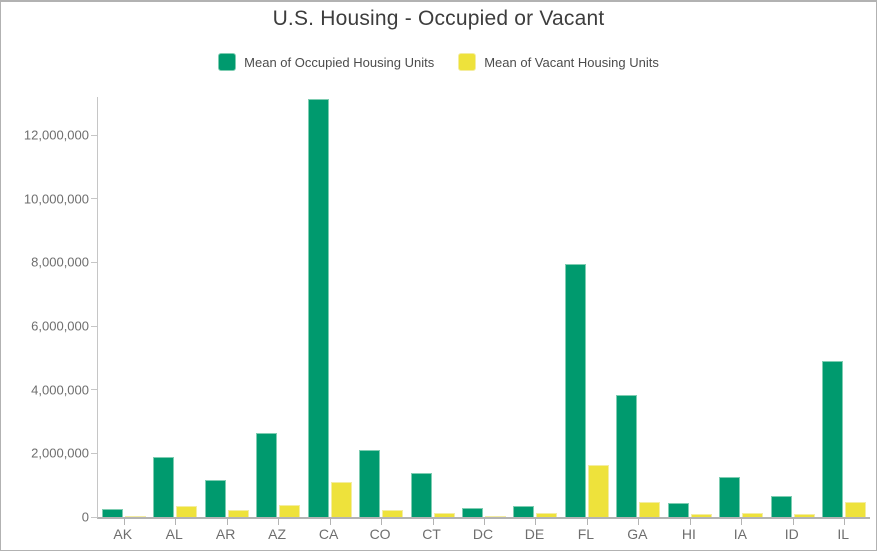 This screenshot has height=551, width=877. I want to click on bar-vacant-HI, so click(701, 515).